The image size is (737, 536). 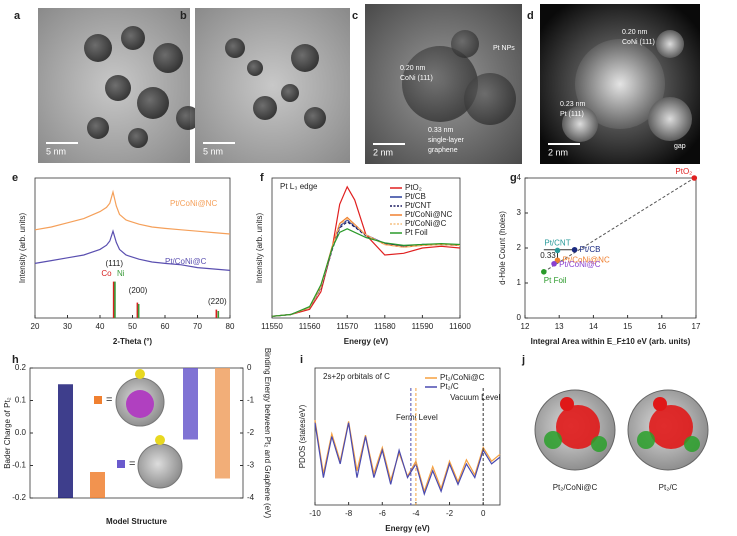 What do you see at coordinates (67, 326) in the screenshot?
I see `x-tick-label: 30` at bounding box center [67, 326].